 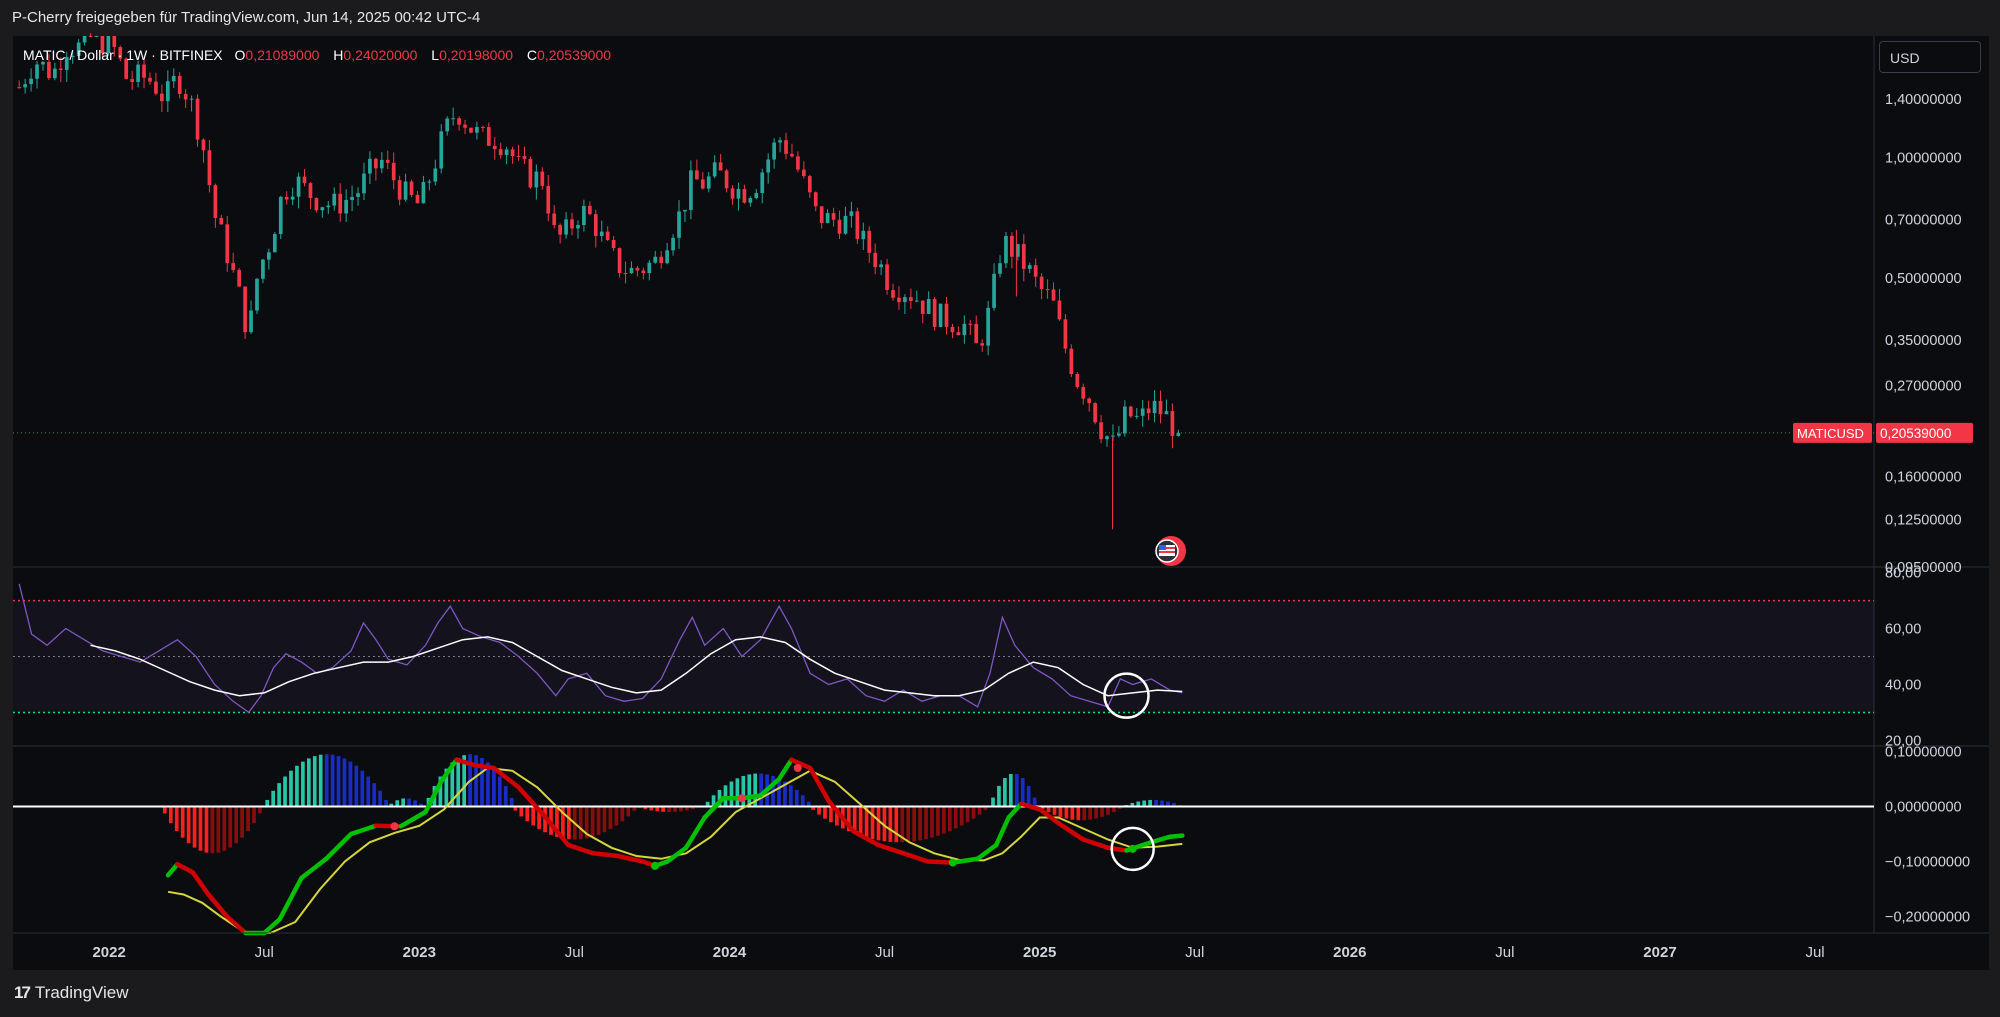 What do you see at coordinates (435, 55) in the screenshot?
I see `legend-low-label: L` at bounding box center [435, 55].